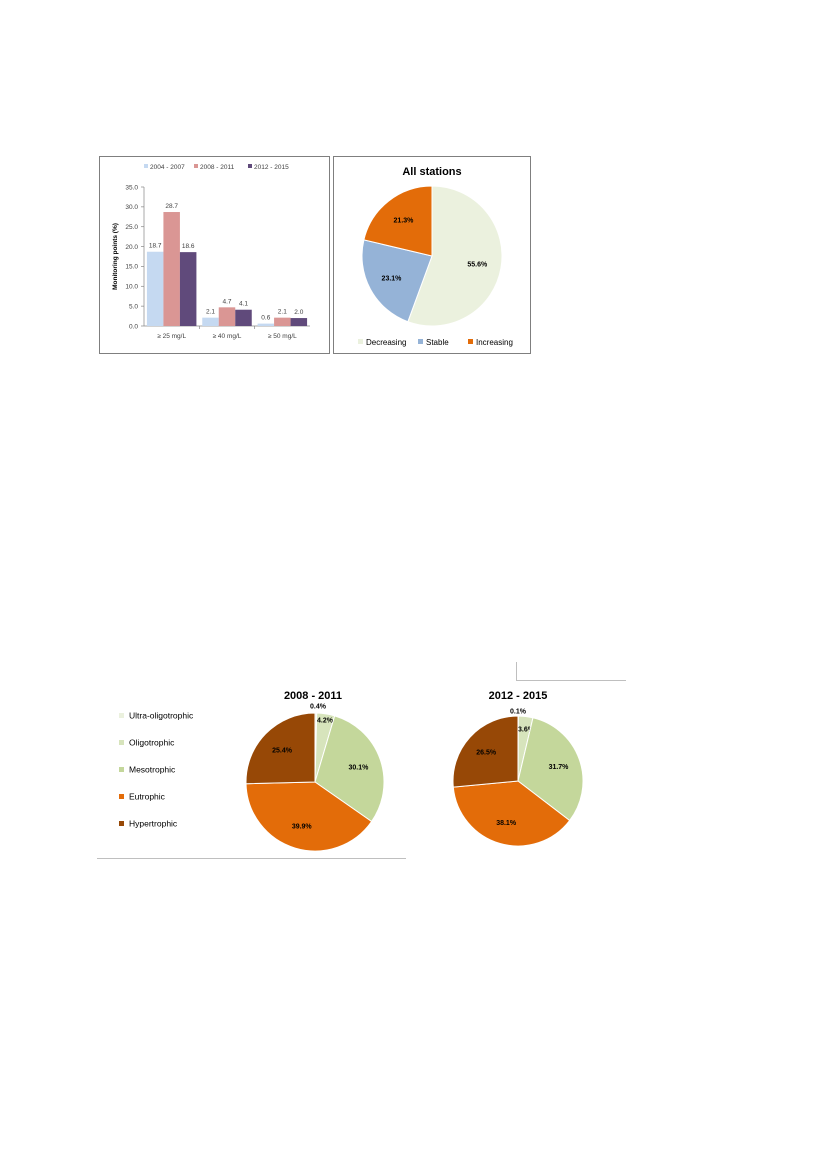  Describe the element at coordinates (437, 342) in the screenshot. I see `trend-legend-label-1: Stable` at that location.